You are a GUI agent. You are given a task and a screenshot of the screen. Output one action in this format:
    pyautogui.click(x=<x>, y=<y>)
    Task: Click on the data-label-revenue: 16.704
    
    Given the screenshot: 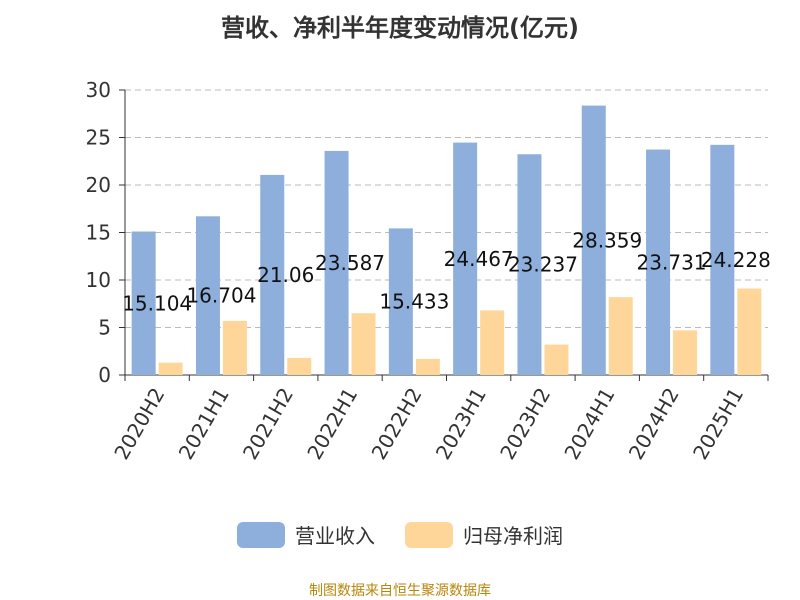 What is the action you would take?
    pyautogui.click(x=221, y=296)
    